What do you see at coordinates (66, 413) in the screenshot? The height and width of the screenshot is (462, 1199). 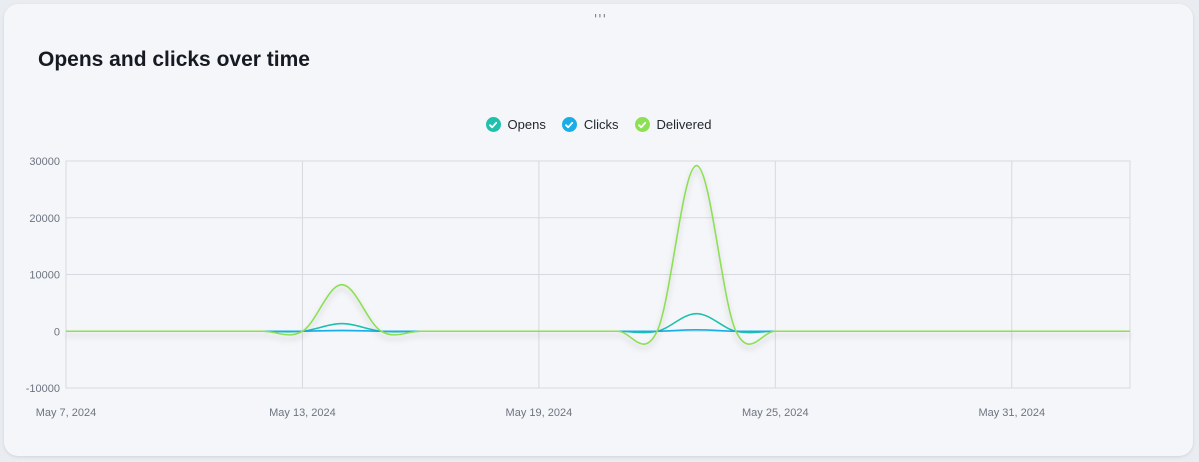 I see `x-tick-label: May 7, 2024` at bounding box center [66, 413].